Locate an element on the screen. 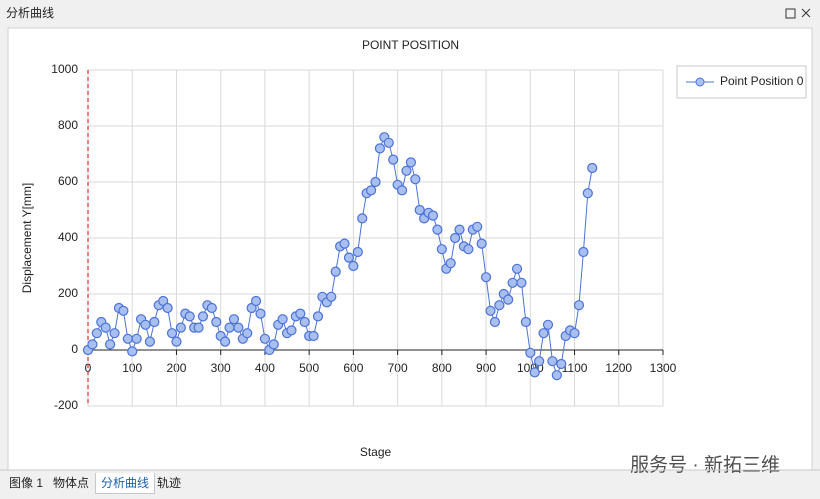 Image resolution: width=820 pixels, height=499 pixels. tab: 图像 1 is located at coordinates (26, 483).